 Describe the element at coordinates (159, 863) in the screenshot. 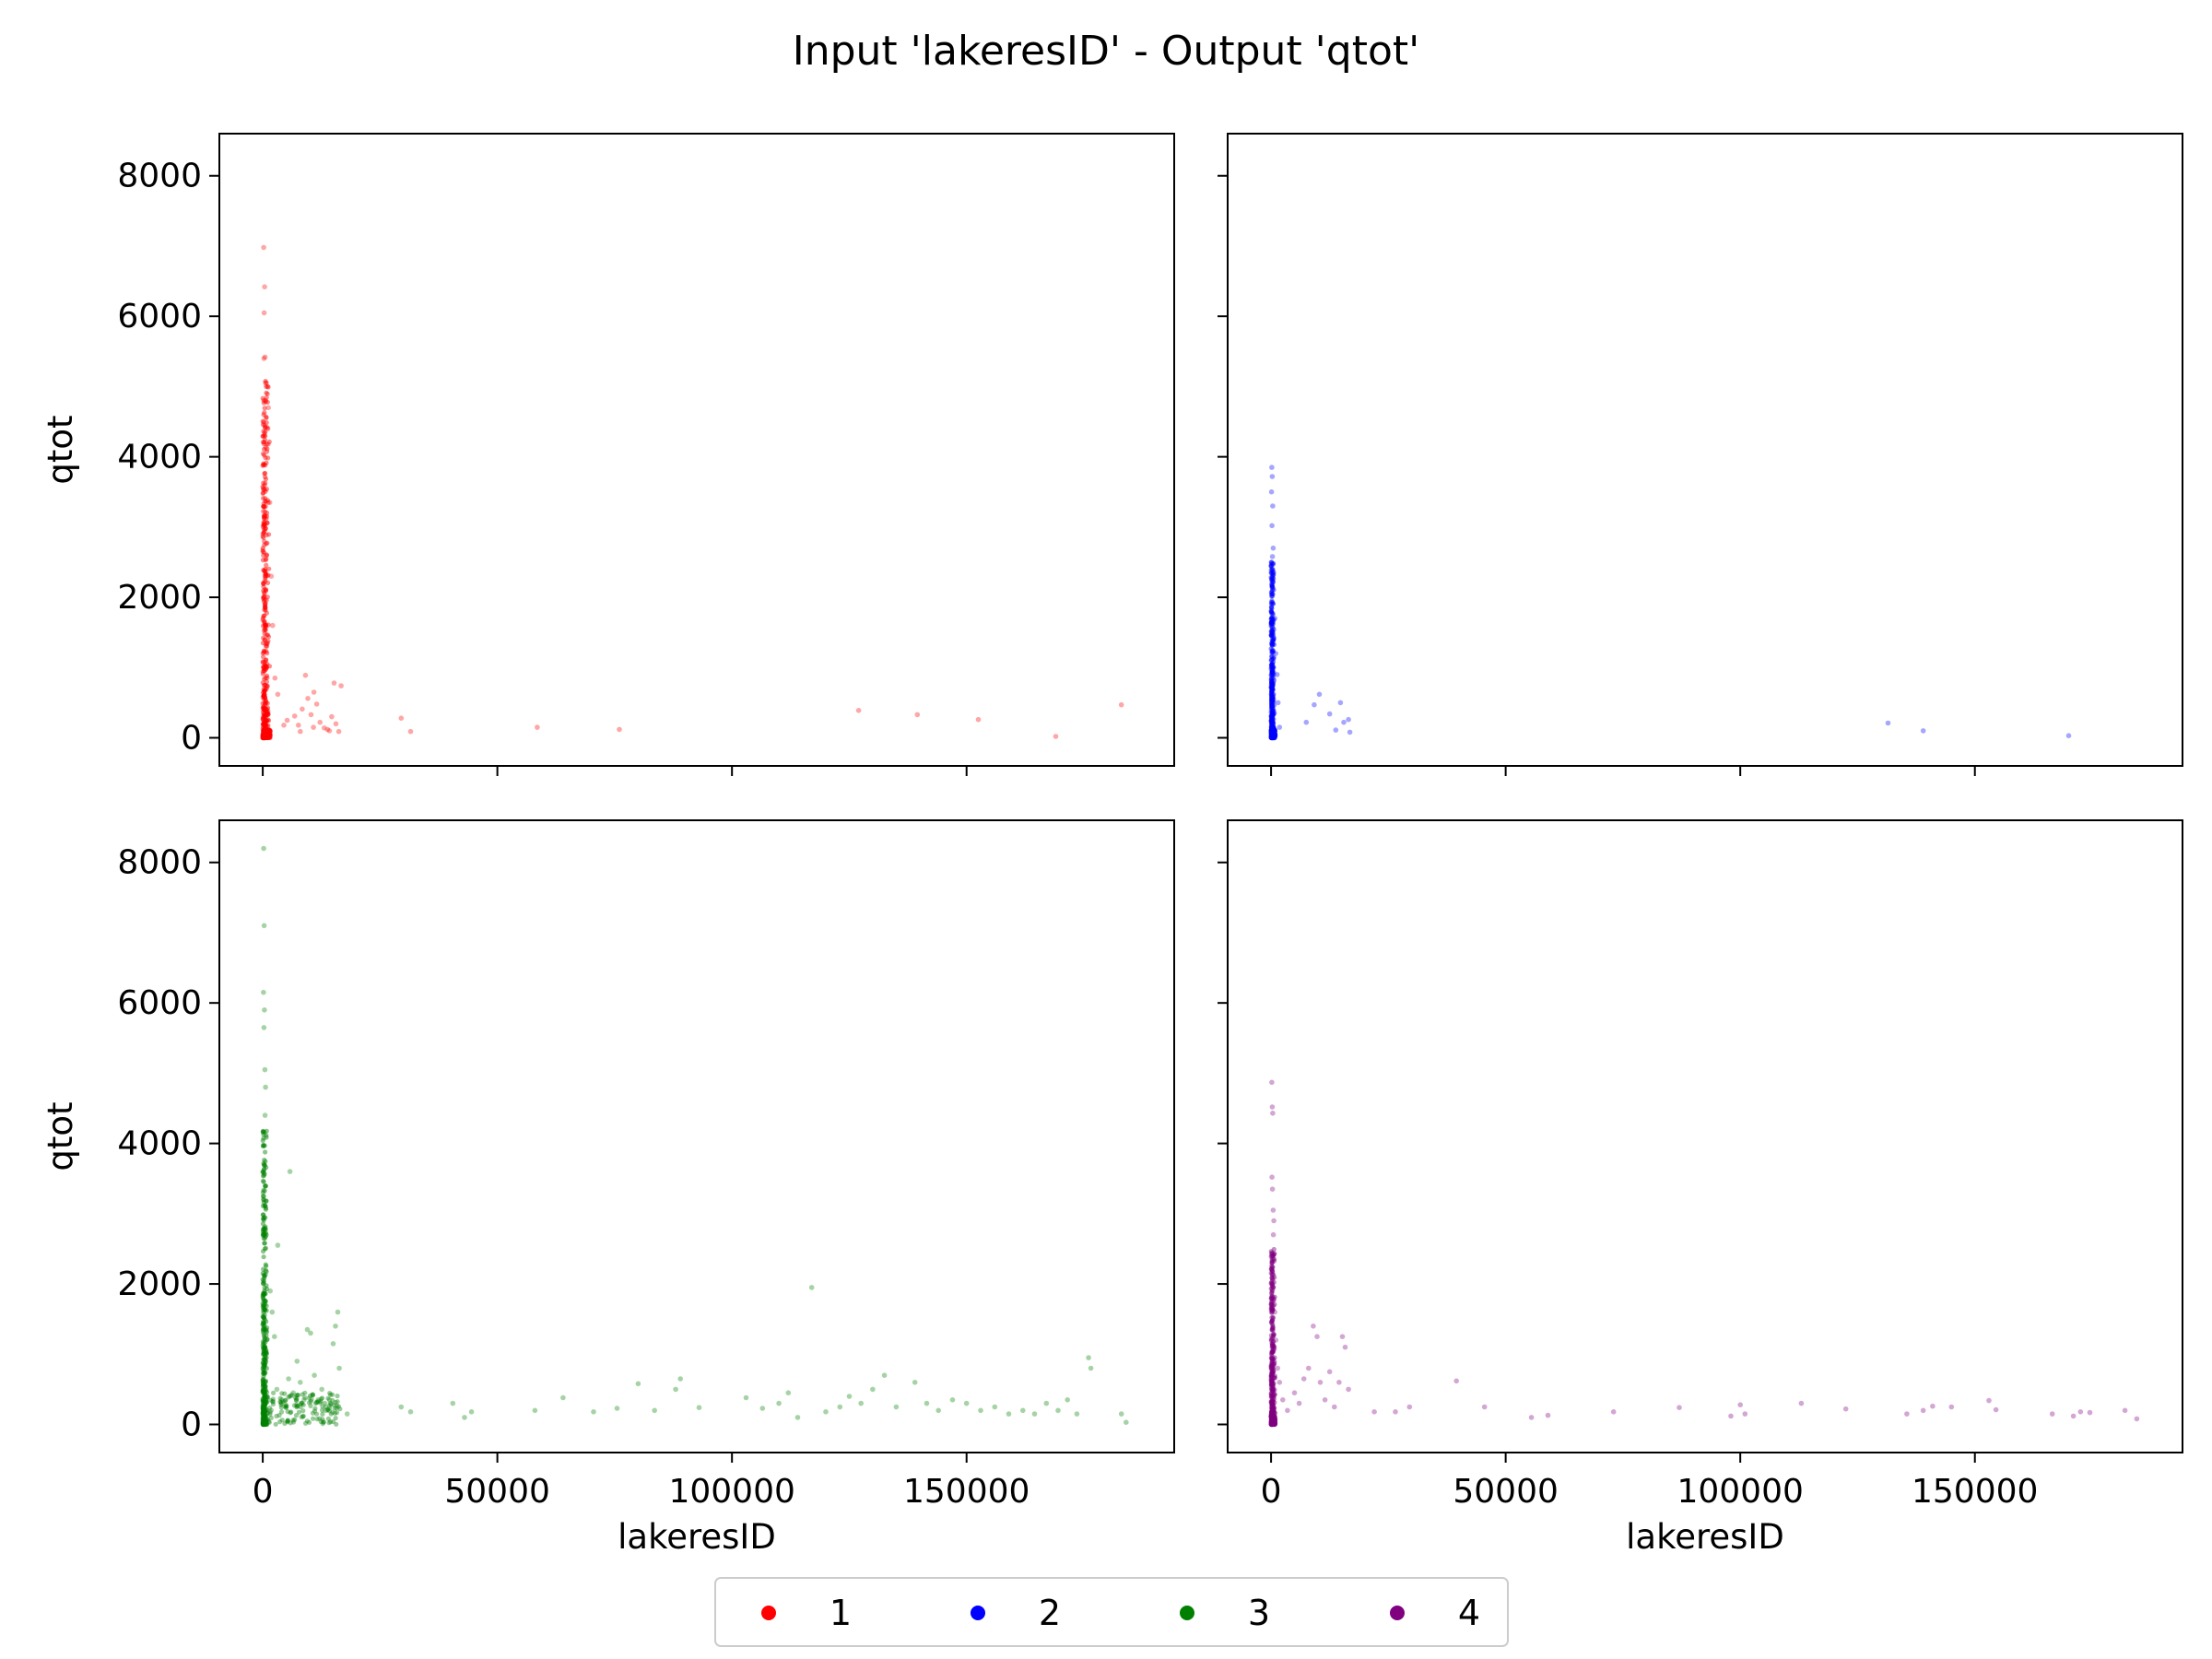

I see `y-tick-label: 8000` at that location.